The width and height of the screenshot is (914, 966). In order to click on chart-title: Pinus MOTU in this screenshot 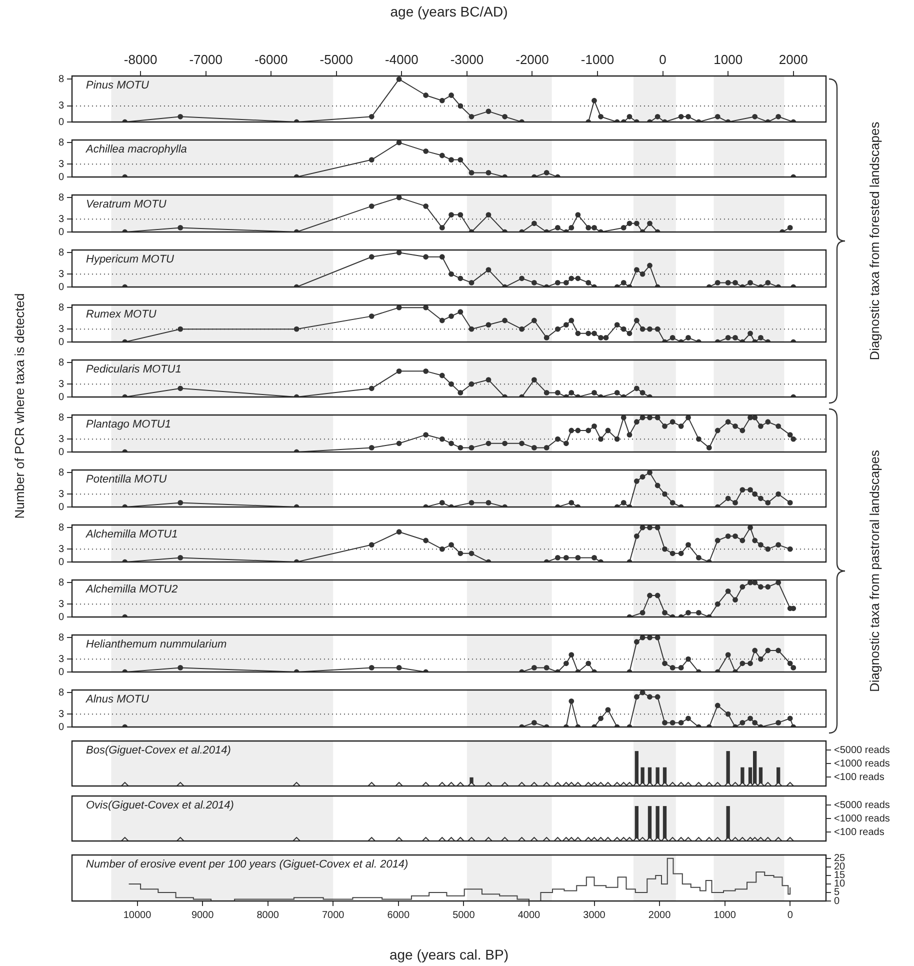, I will do `click(118, 86)`.